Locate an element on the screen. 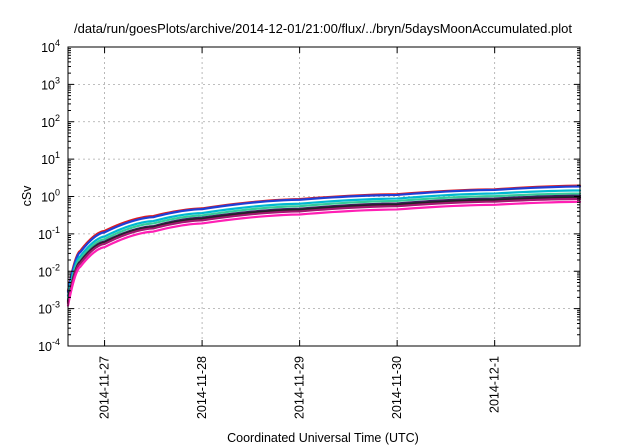 Image resolution: width=640 pixels, height=448 pixels. y-axis-label: cSv is located at coordinates (27, 196).